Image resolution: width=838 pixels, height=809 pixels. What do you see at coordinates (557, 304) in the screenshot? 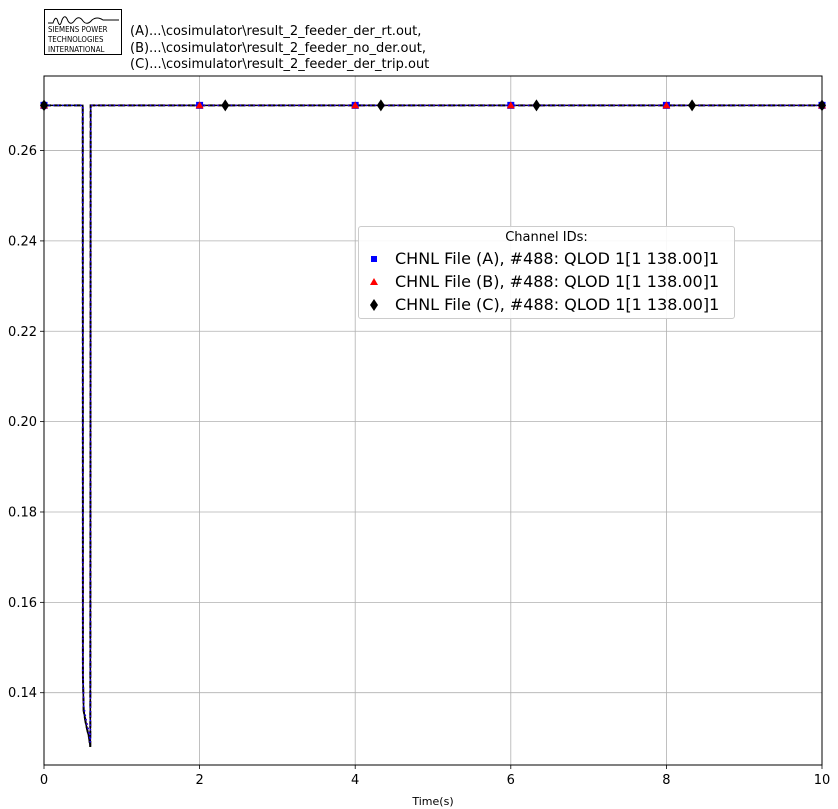
I see `legend-label-c: CHNL File (C), #488: QLOD 1[1 138.00]1` at bounding box center [557, 304].